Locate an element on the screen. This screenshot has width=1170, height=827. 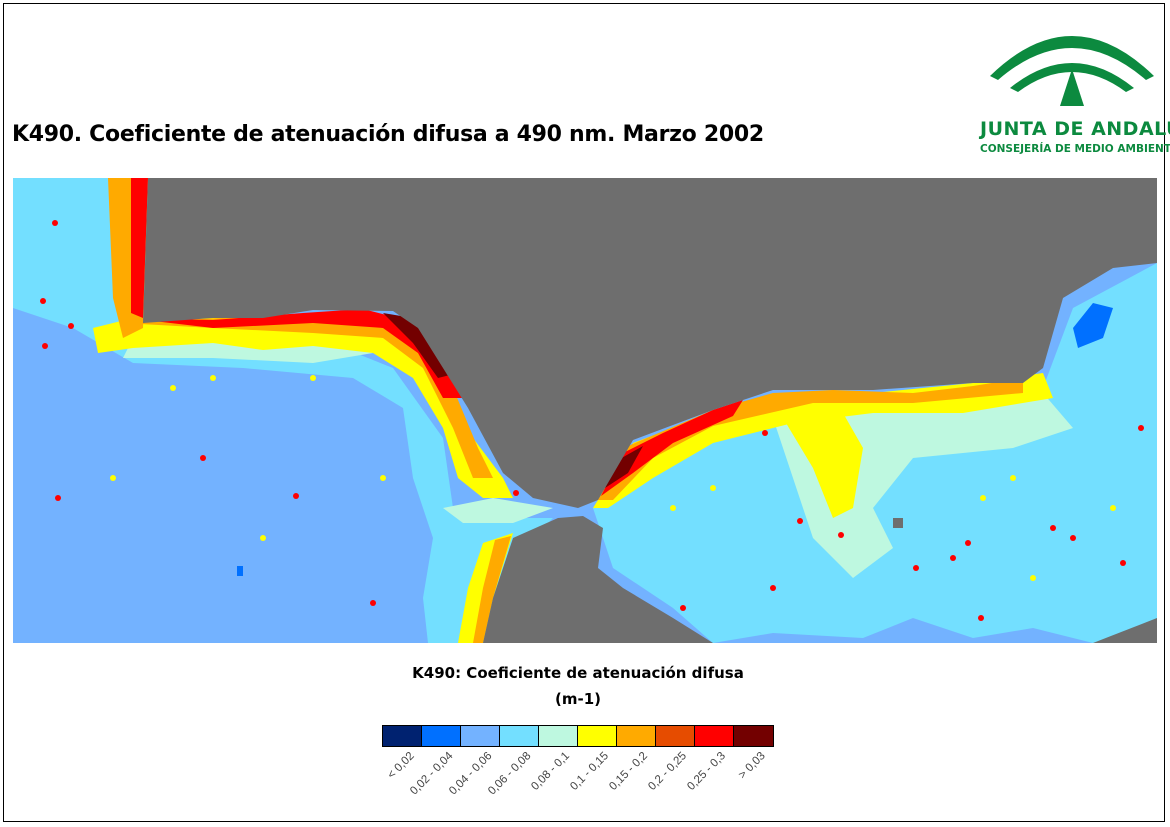
logo-subtitle: CONSEJERÍA DE MEDIO AMBIENTE is located at coordinates (1075, 149).